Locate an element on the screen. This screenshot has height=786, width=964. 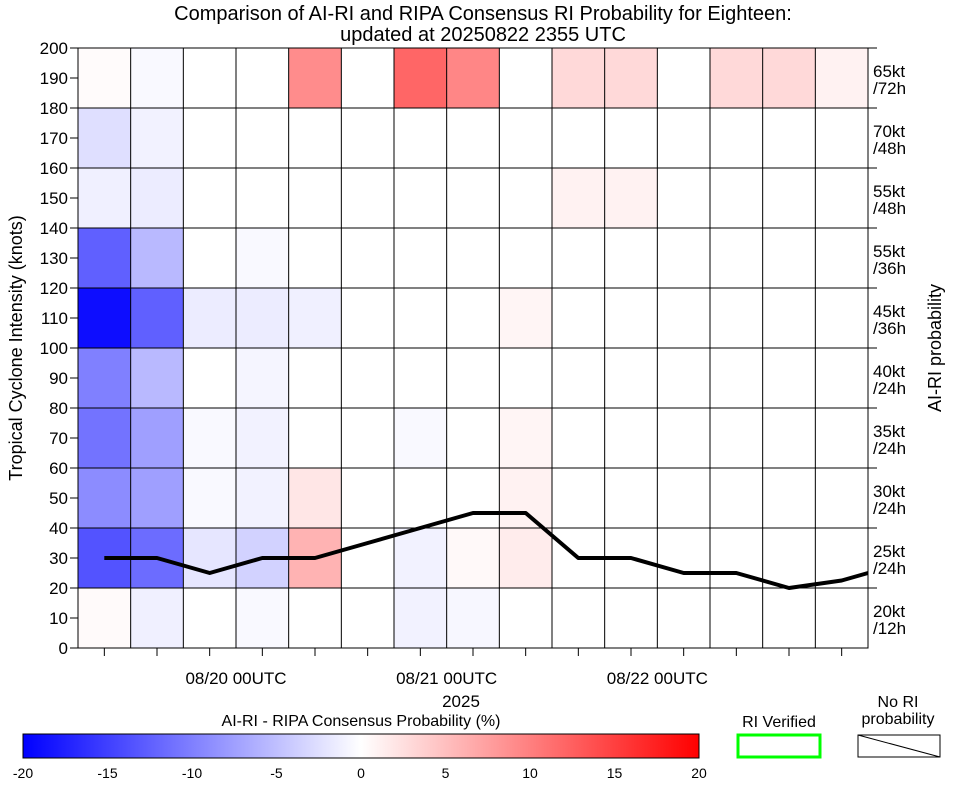
row-label-intensity: 70kt is located at coordinates (889, 131).